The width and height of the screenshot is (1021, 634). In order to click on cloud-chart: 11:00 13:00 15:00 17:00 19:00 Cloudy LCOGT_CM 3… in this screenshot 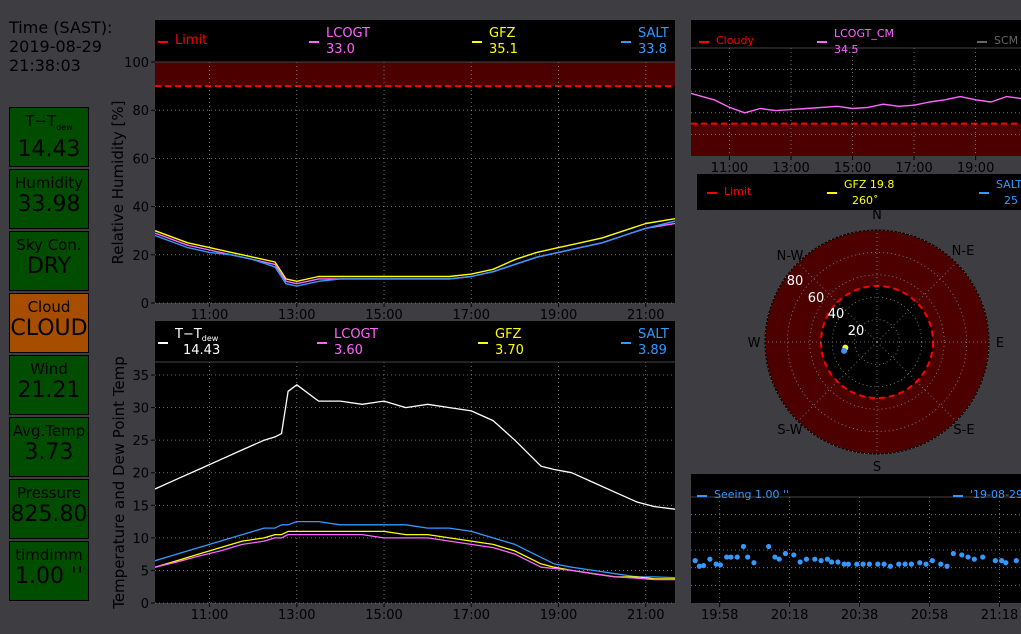, I will do `click(856, 98)`.